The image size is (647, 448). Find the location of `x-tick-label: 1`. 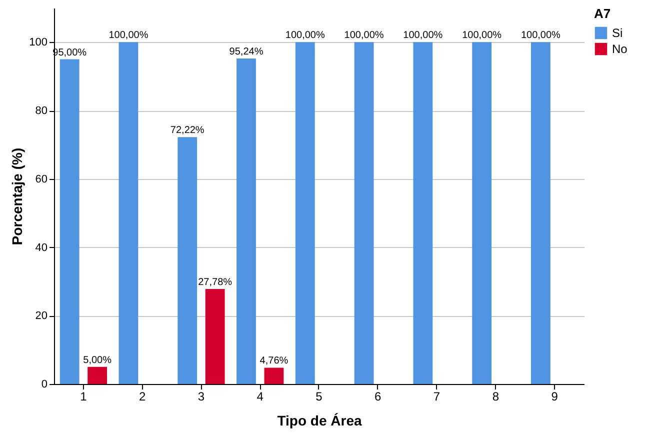

x-tick-label: 1 is located at coordinates (84, 397).